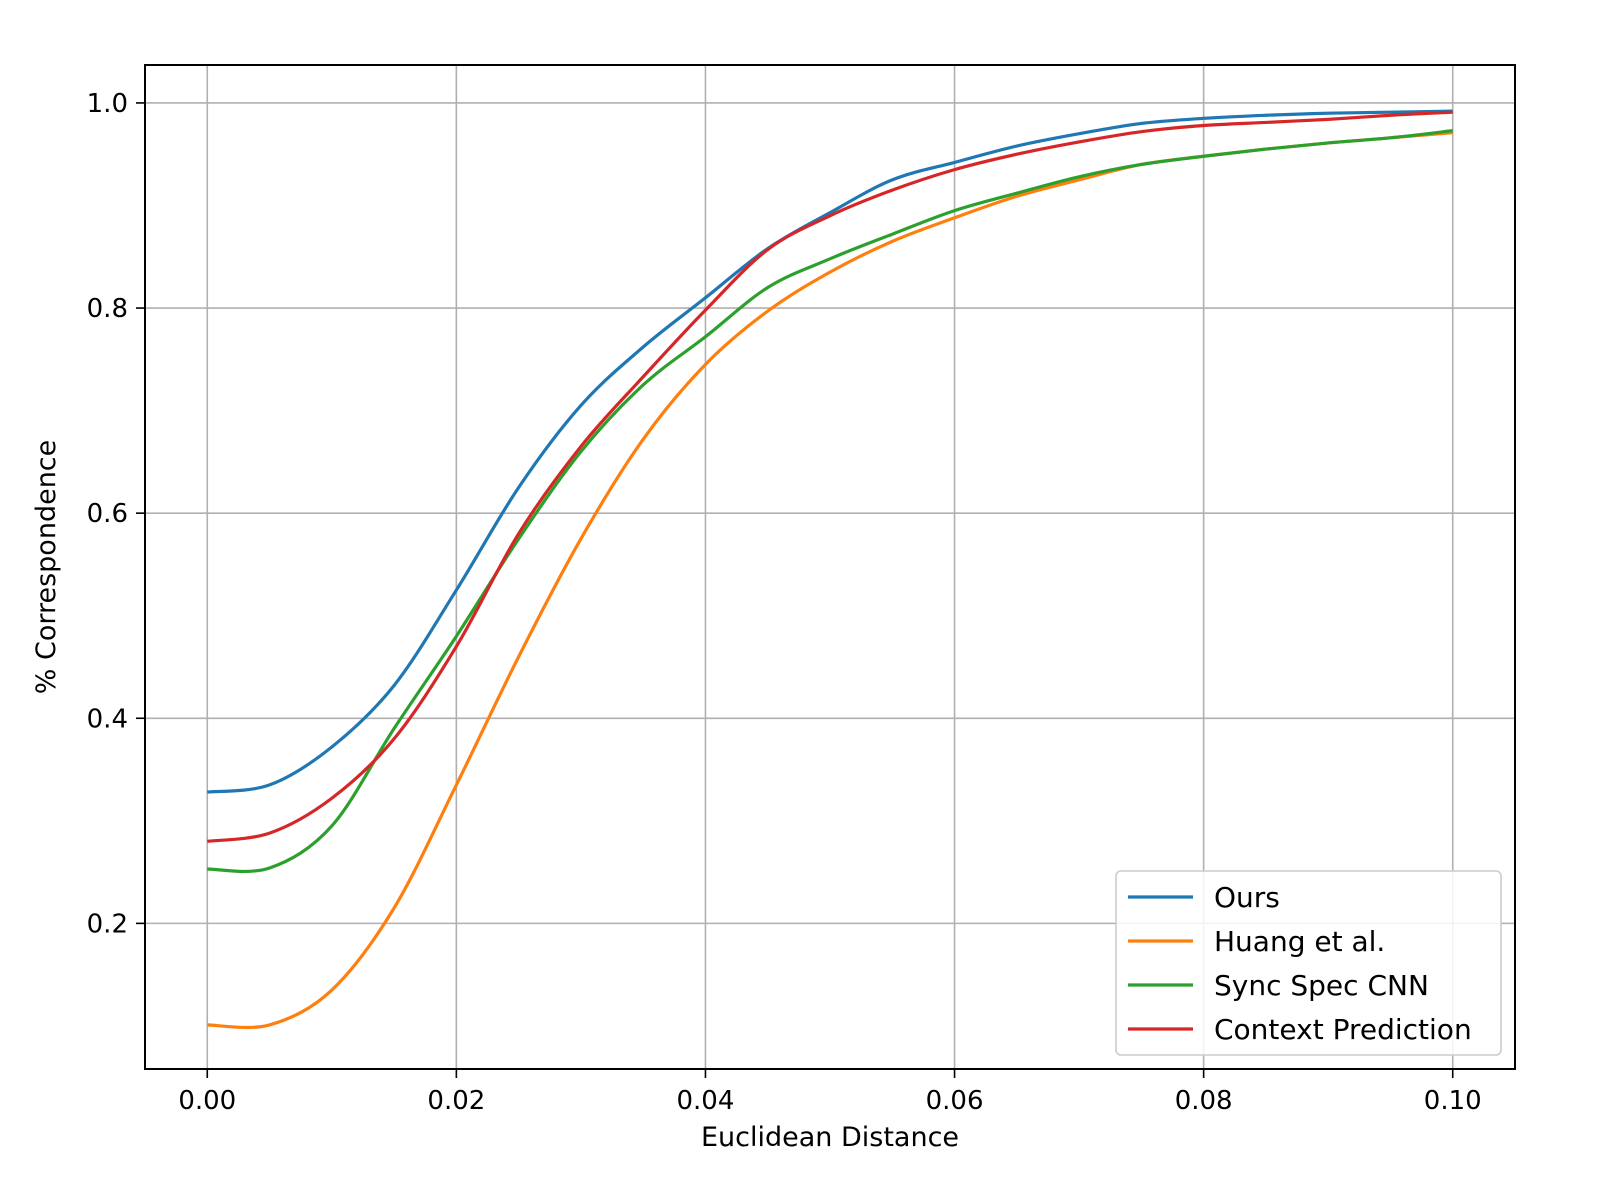  I want to click on x-axis-label: Euclidean Distance, so click(830, 1137).